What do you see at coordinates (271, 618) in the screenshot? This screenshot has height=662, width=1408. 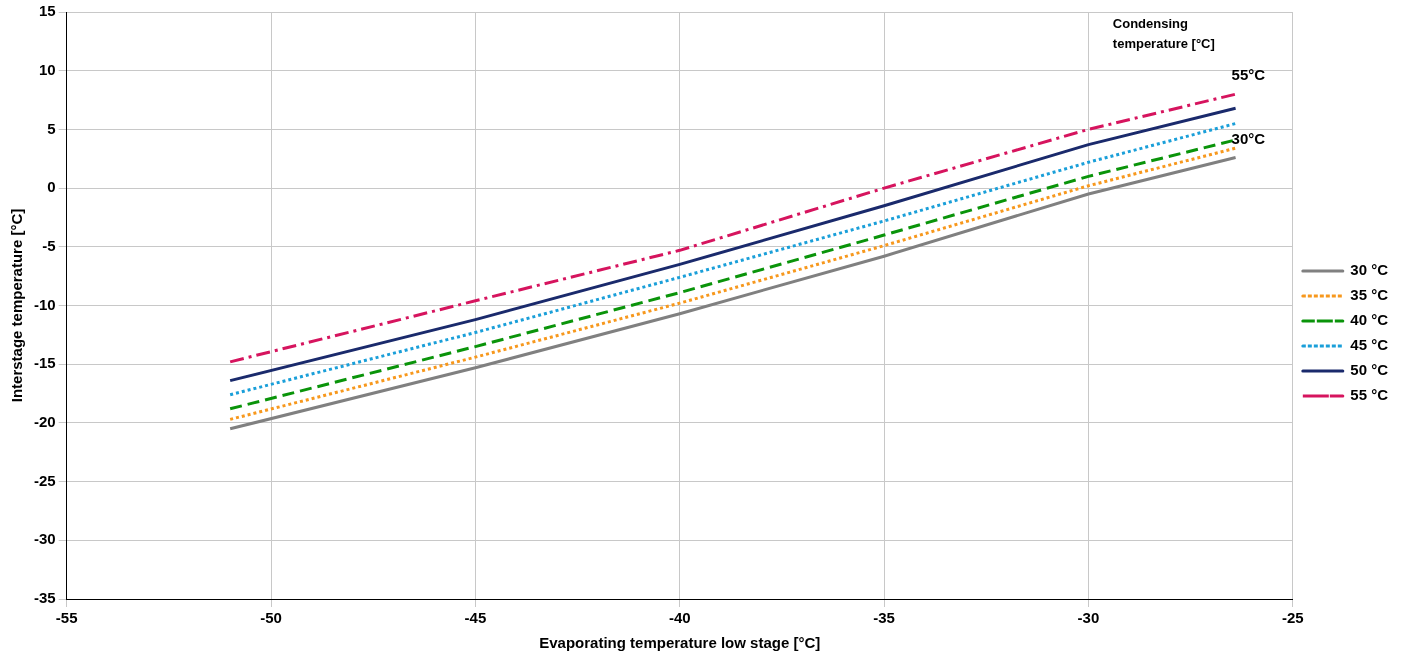 I see `x-tick-label: -50` at bounding box center [271, 618].